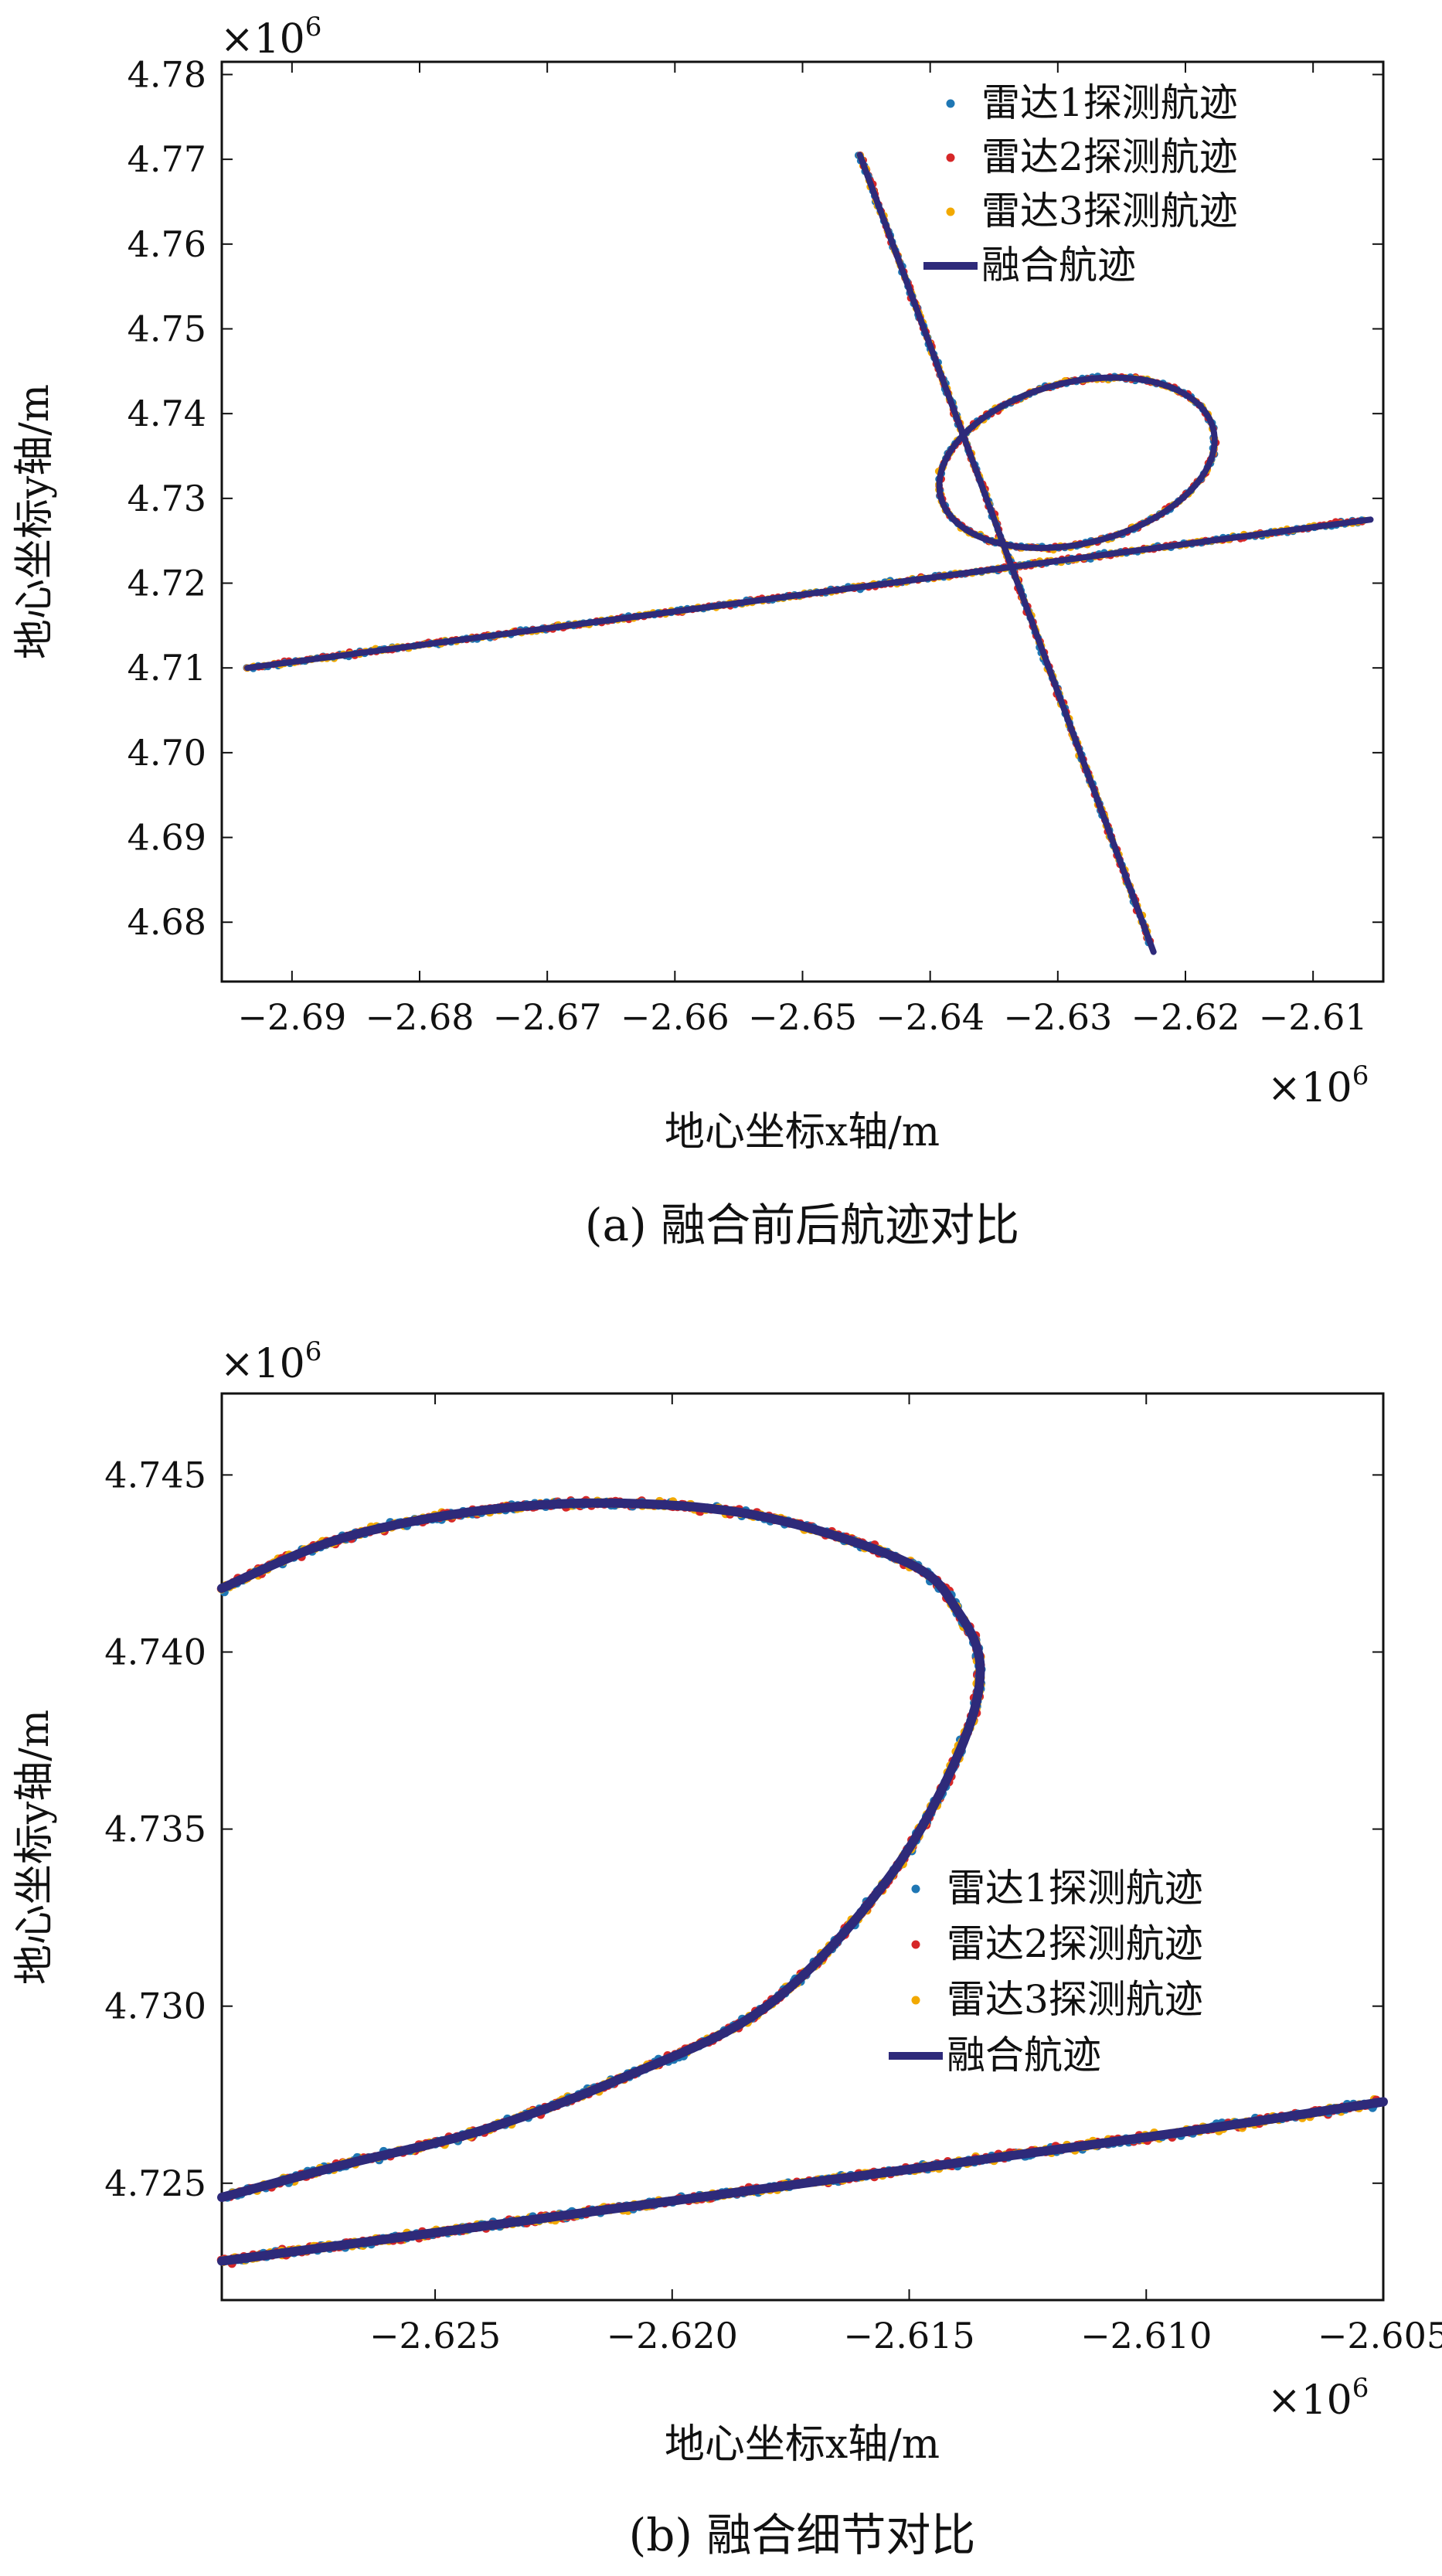 The height and width of the screenshot is (2576, 1442). Describe the element at coordinates (1380, 2336) in the screenshot. I see `x-tick-label: −2.605` at that location.